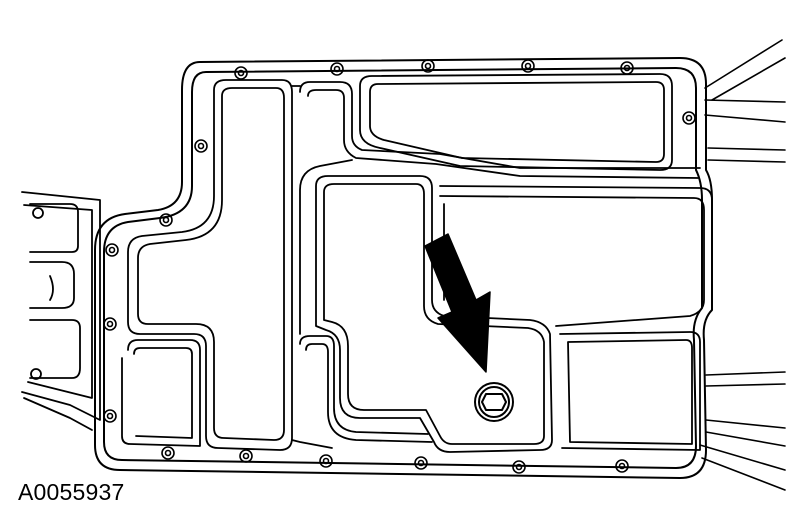 The image size is (800, 520). What do you see at coordinates (742, 431) in the screenshot?
I see `frame-rail-bottom-right` at bounding box center [742, 431].